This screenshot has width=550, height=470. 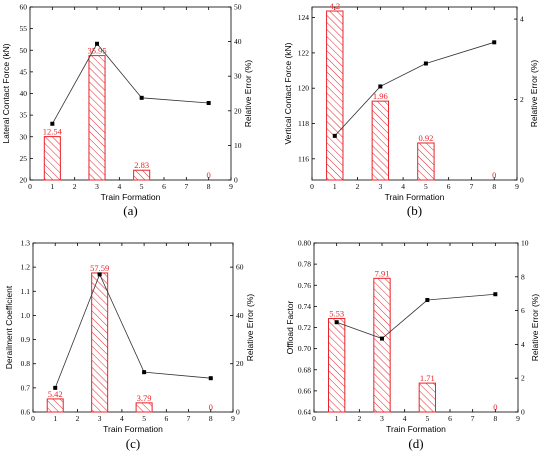 What do you see at coordinates (26, 339) in the screenshot?
I see `y-tick-label: 0.9` at bounding box center [26, 339].